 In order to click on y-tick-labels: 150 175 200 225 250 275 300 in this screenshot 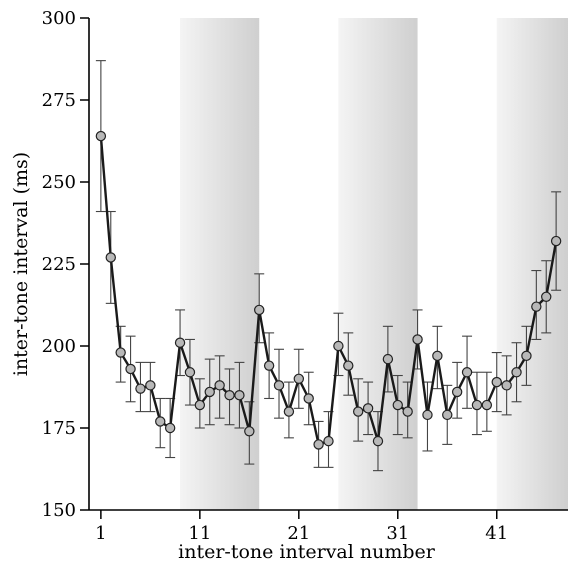, I will do `click(59, 264)`.